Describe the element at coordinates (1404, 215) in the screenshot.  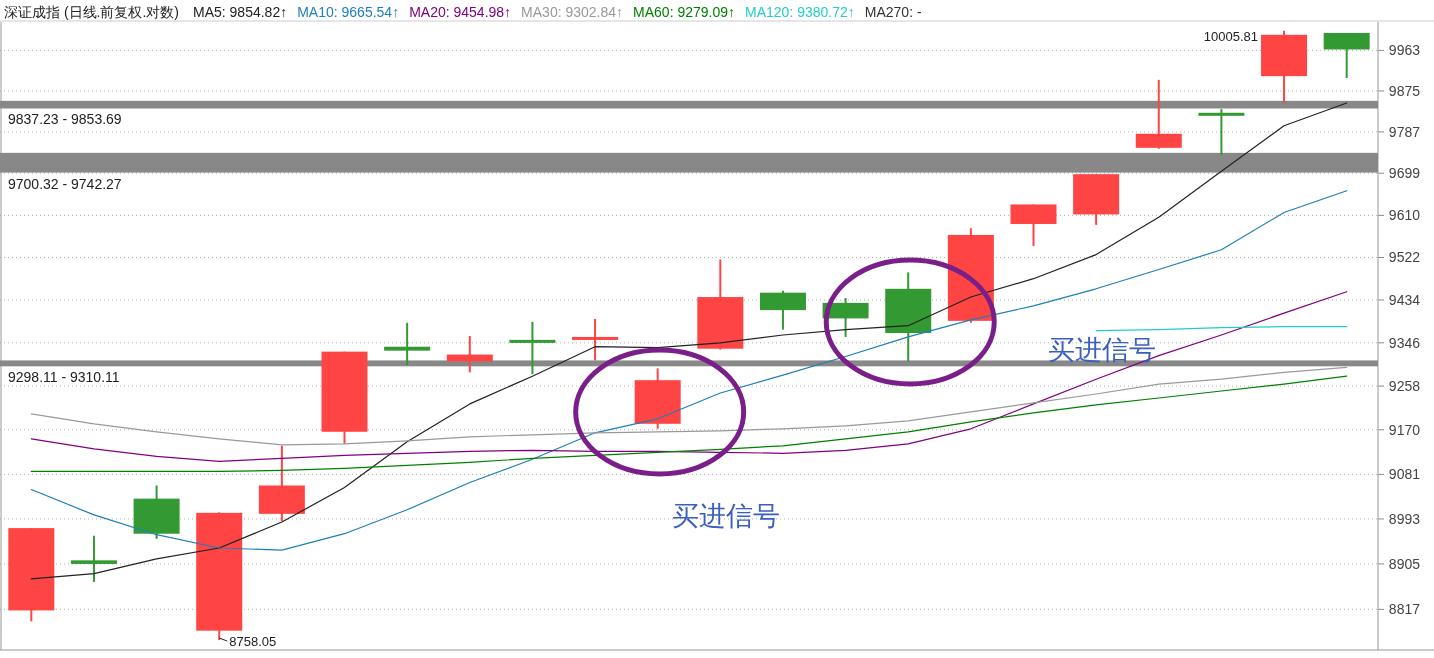
I see `y-tick-label: 9610` at that location.